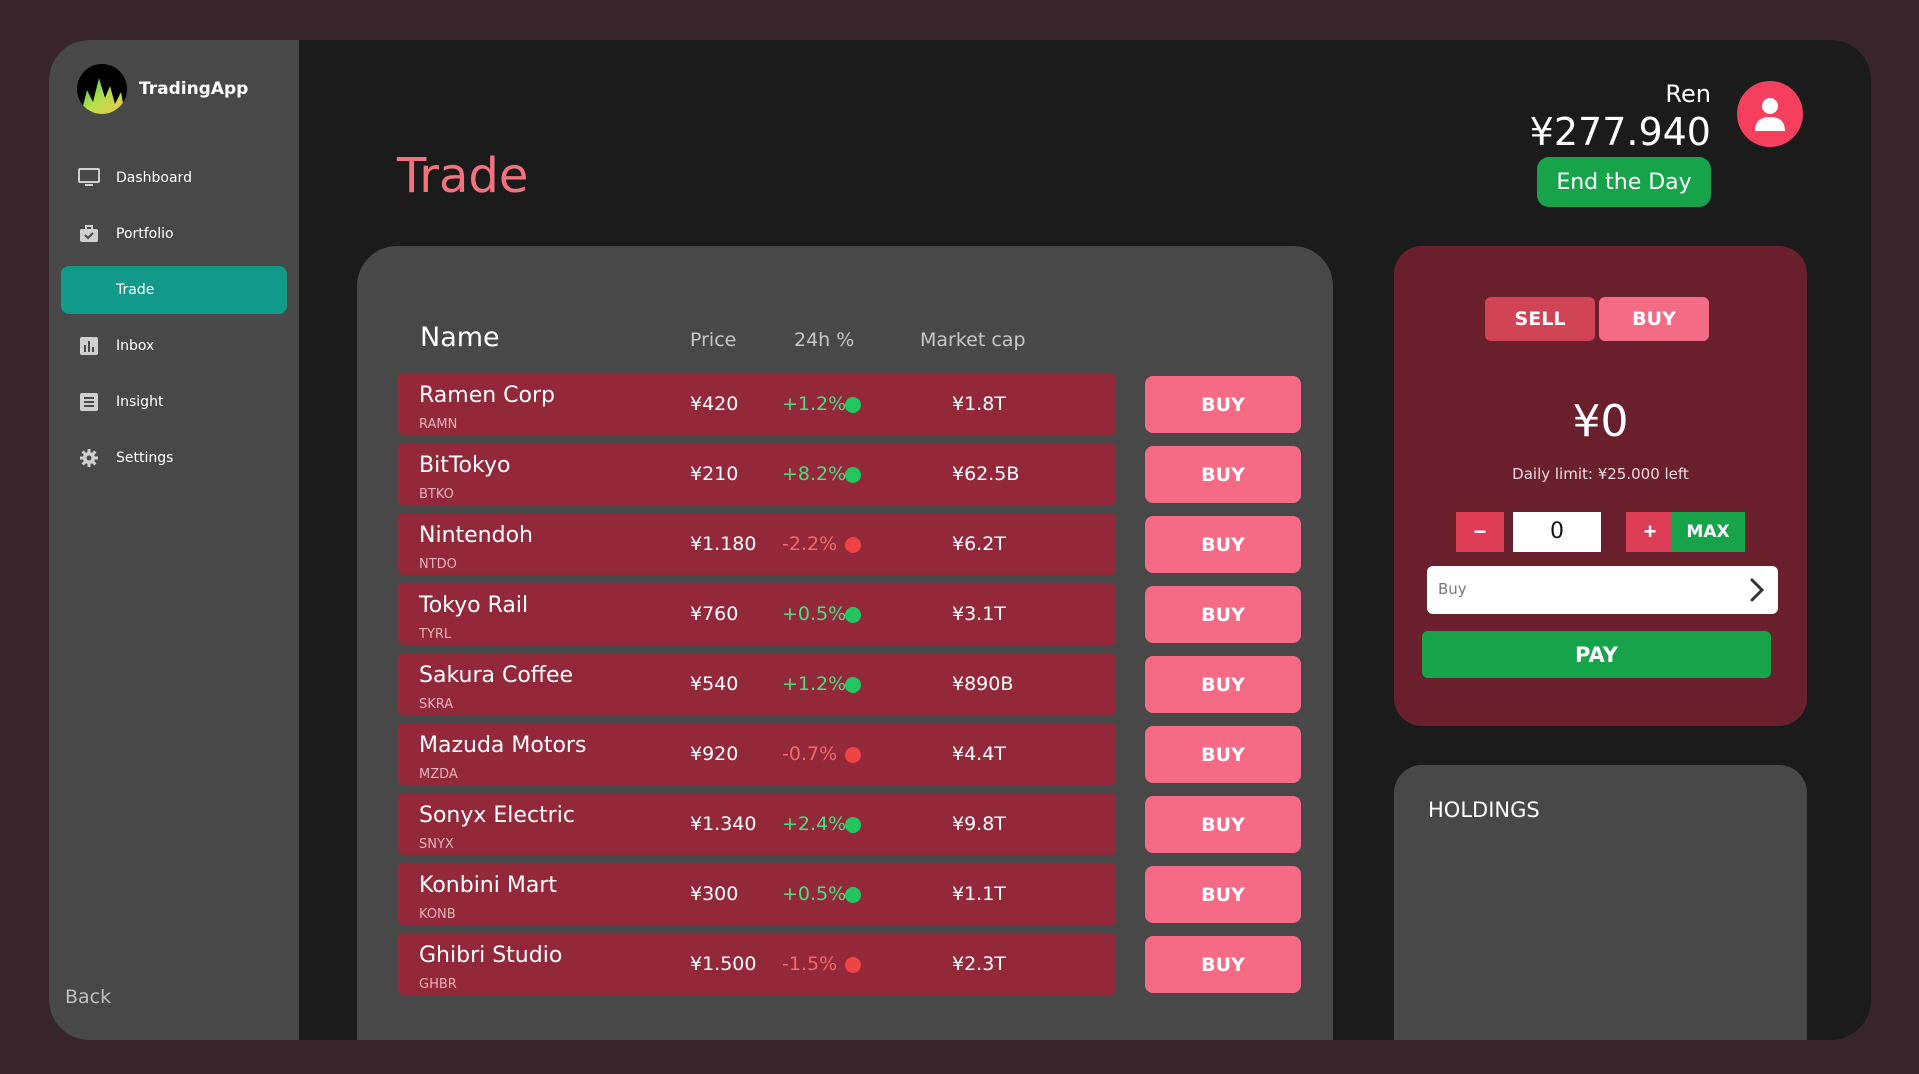 The height and width of the screenshot is (1074, 1919). Describe the element at coordinates (814, 474) in the screenshot. I see `stock-change: +8.2%` at that location.